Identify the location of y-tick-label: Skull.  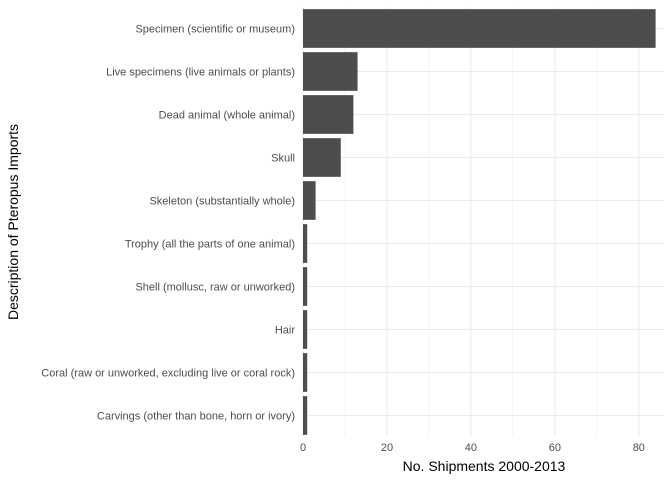
(283, 159).